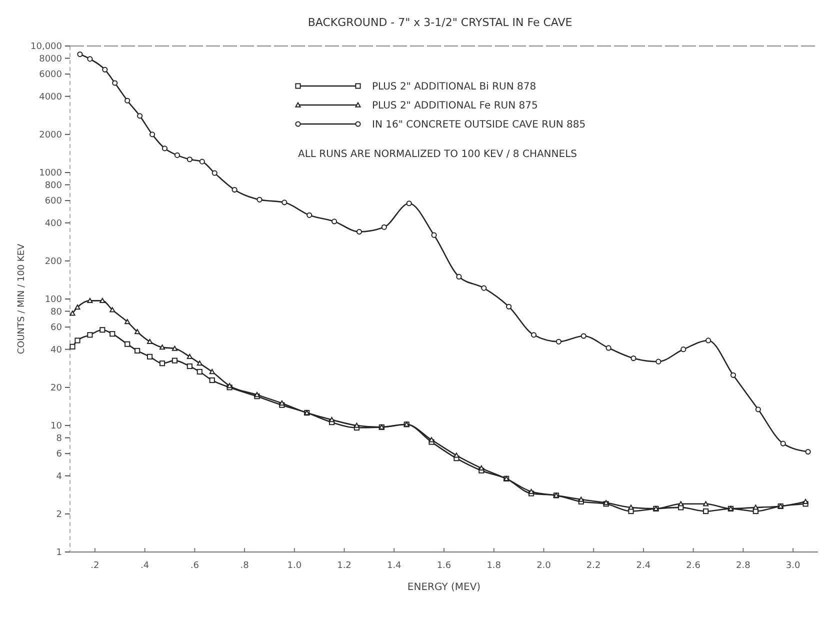  Describe the element at coordinates (53, 185) in the screenshot. I see `y-tick-label: 800` at that location.